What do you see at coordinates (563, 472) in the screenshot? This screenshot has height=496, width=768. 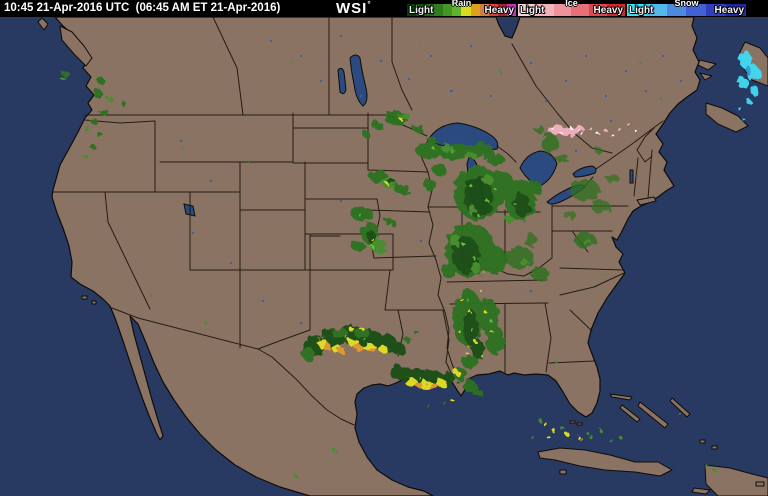 I see `isla-juventud` at bounding box center [563, 472].